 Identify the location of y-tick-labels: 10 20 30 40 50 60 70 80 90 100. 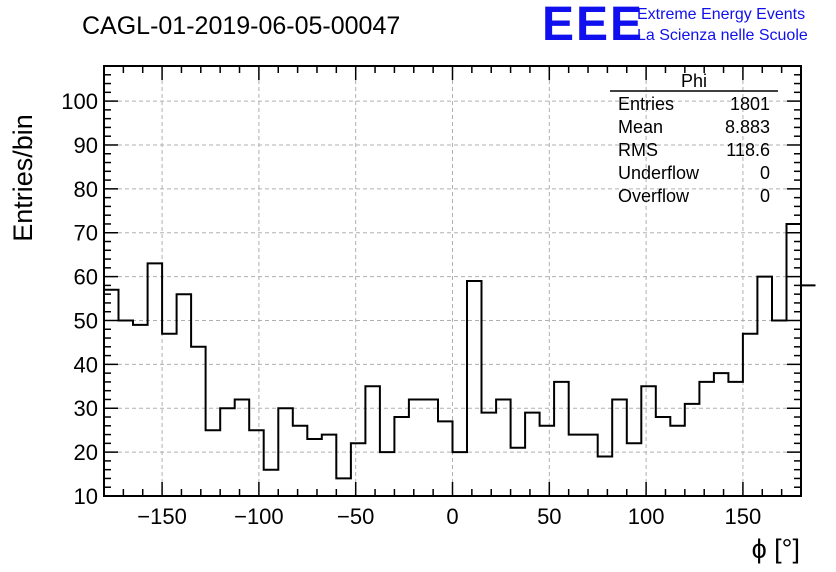
(79, 299).